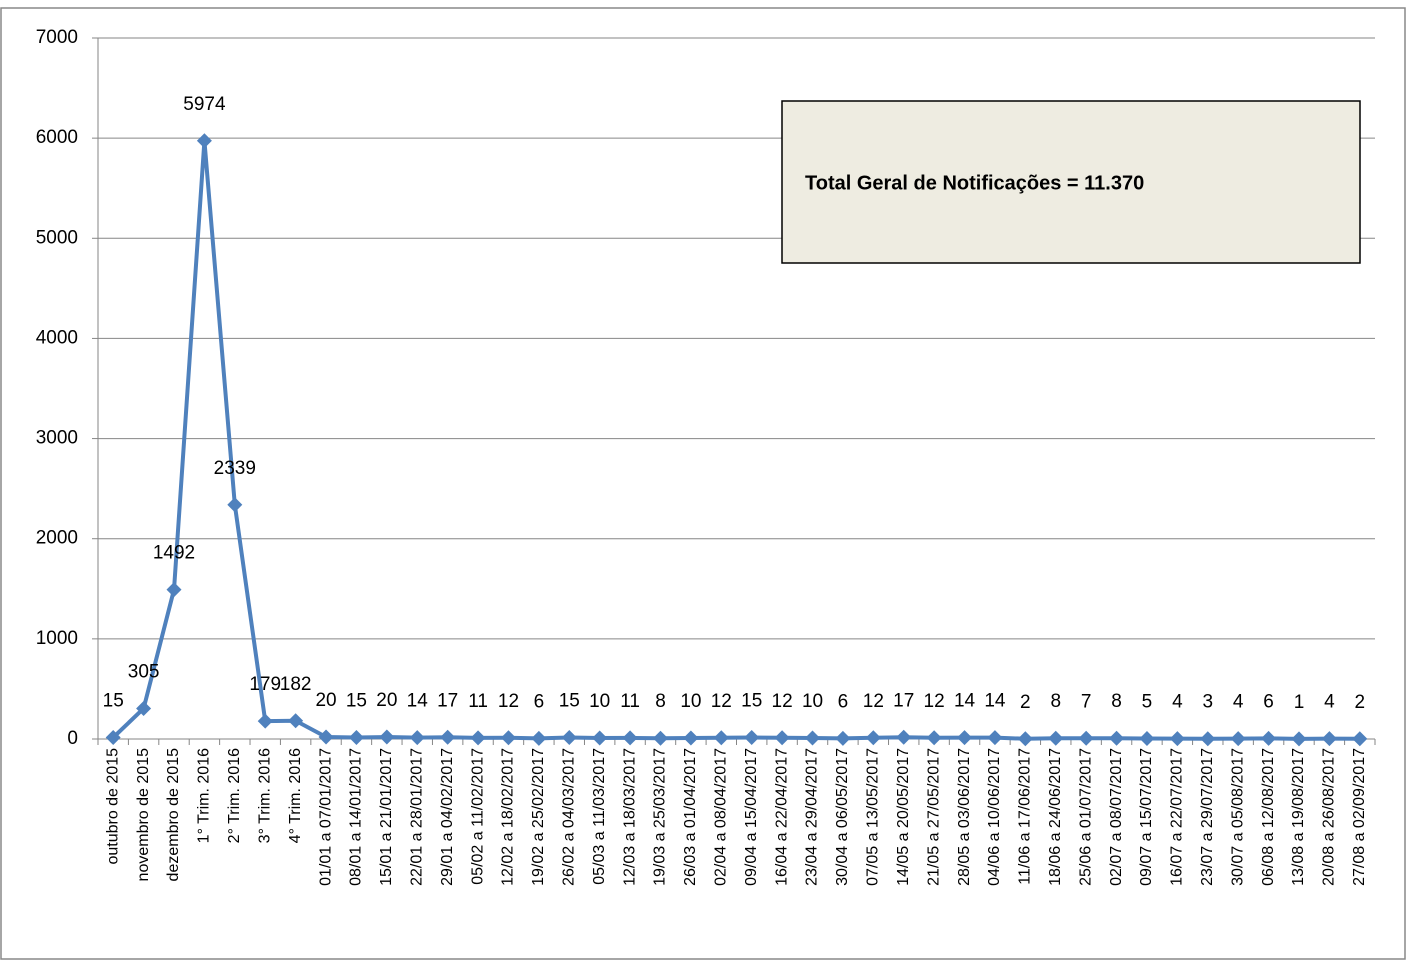  I want to click on x-tick-label: 29/01 a 04/02/2017, so click(447, 817).